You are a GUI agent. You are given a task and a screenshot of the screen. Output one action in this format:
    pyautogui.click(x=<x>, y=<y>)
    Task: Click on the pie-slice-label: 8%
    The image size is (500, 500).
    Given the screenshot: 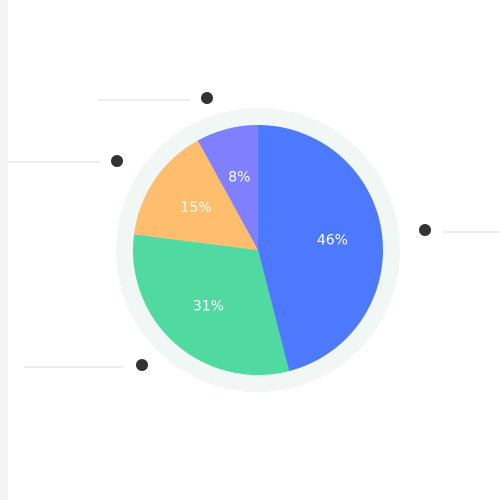 What is the action you would take?
    pyautogui.click(x=239, y=177)
    